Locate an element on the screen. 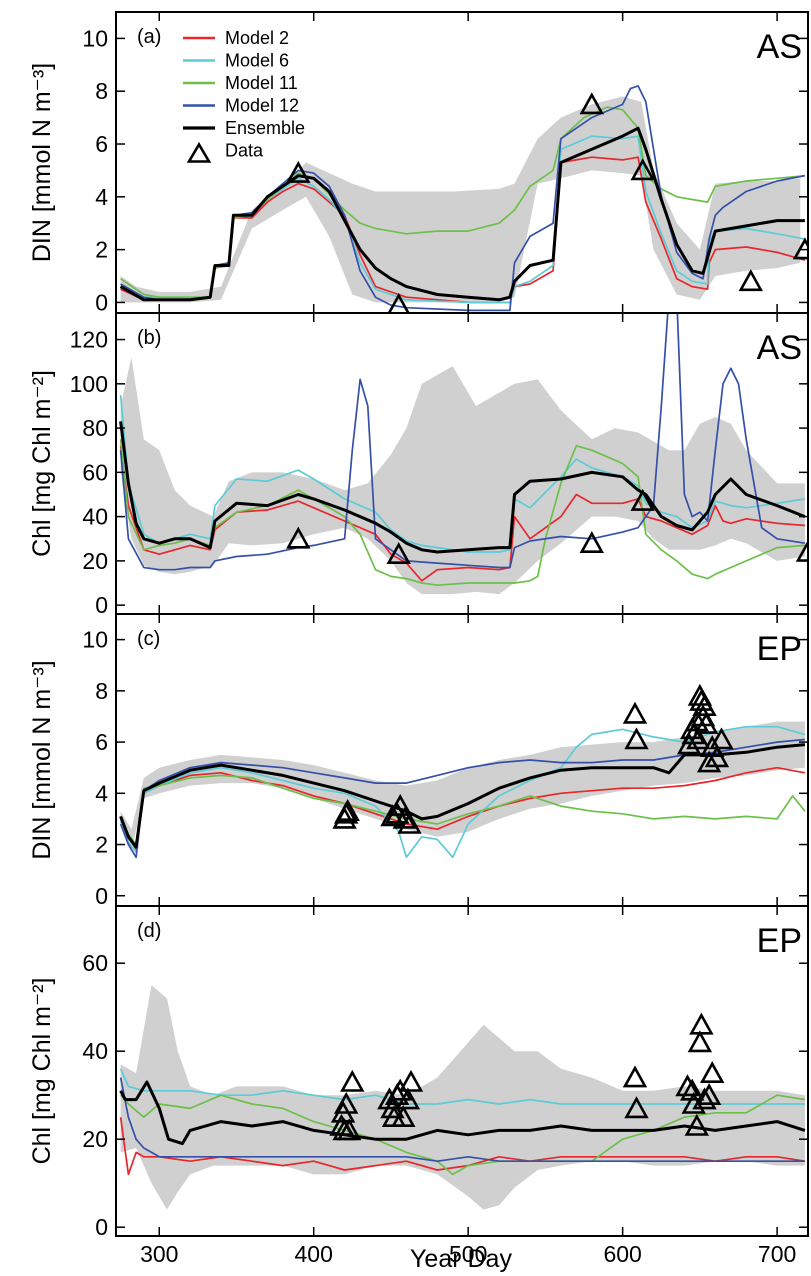 This screenshot has height=1276, width=811. legend-label: Model 6 is located at coordinates (257, 61).